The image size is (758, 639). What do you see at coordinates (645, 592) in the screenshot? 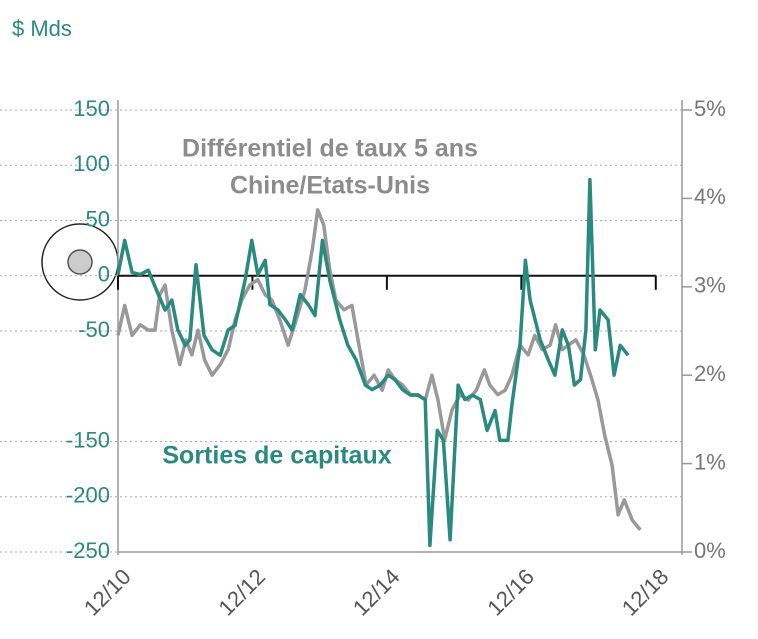
I see `x-tick-label: 12/18` at bounding box center [645, 592].